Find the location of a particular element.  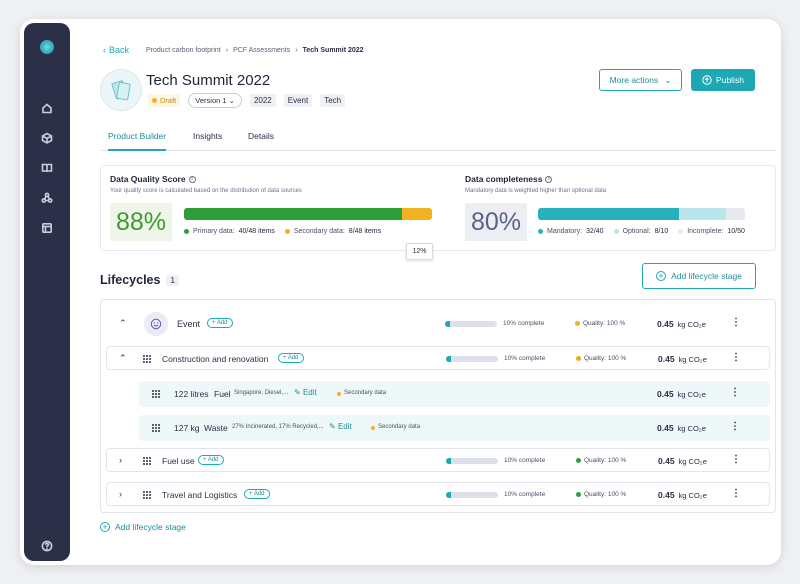

secondary-tooltip: 12% is located at coordinates (419, 251).